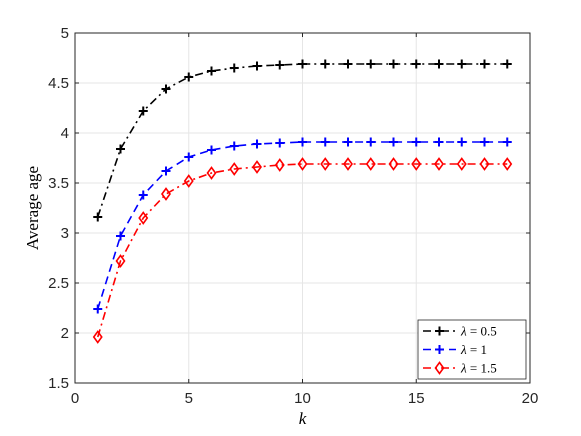 The height and width of the screenshot is (436, 581). Describe the element at coordinates (65, 33) in the screenshot. I see `y-tick-label: 5` at that location.